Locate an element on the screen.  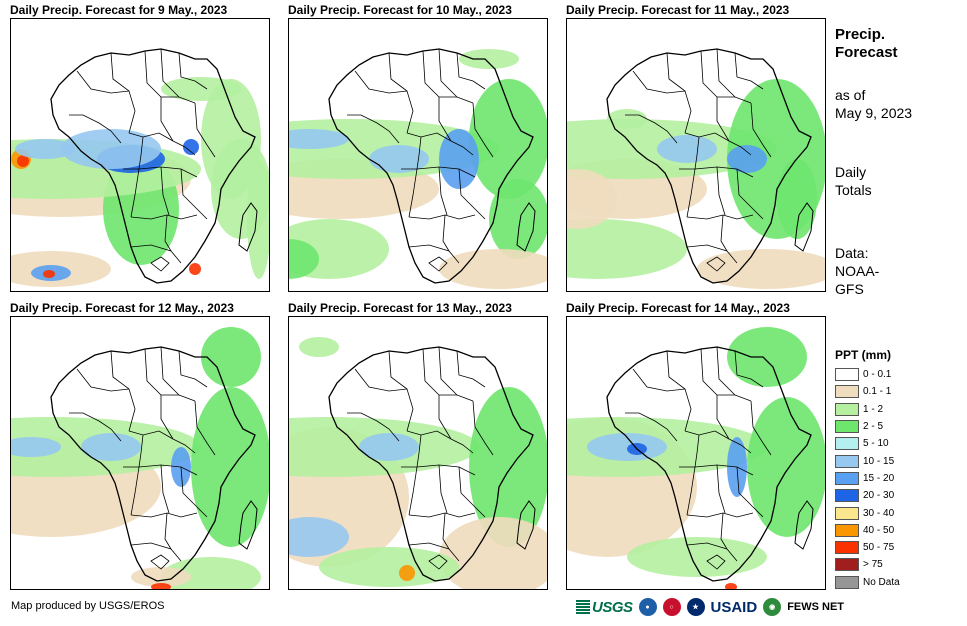
as-of-date: as of May 9, 2023 is located at coordinates (873, 104).